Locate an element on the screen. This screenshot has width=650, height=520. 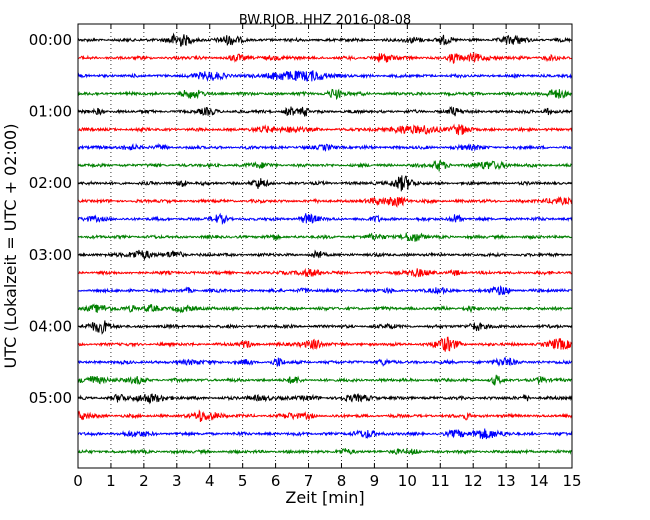
x-tick-label: 6 is located at coordinates (276, 481).